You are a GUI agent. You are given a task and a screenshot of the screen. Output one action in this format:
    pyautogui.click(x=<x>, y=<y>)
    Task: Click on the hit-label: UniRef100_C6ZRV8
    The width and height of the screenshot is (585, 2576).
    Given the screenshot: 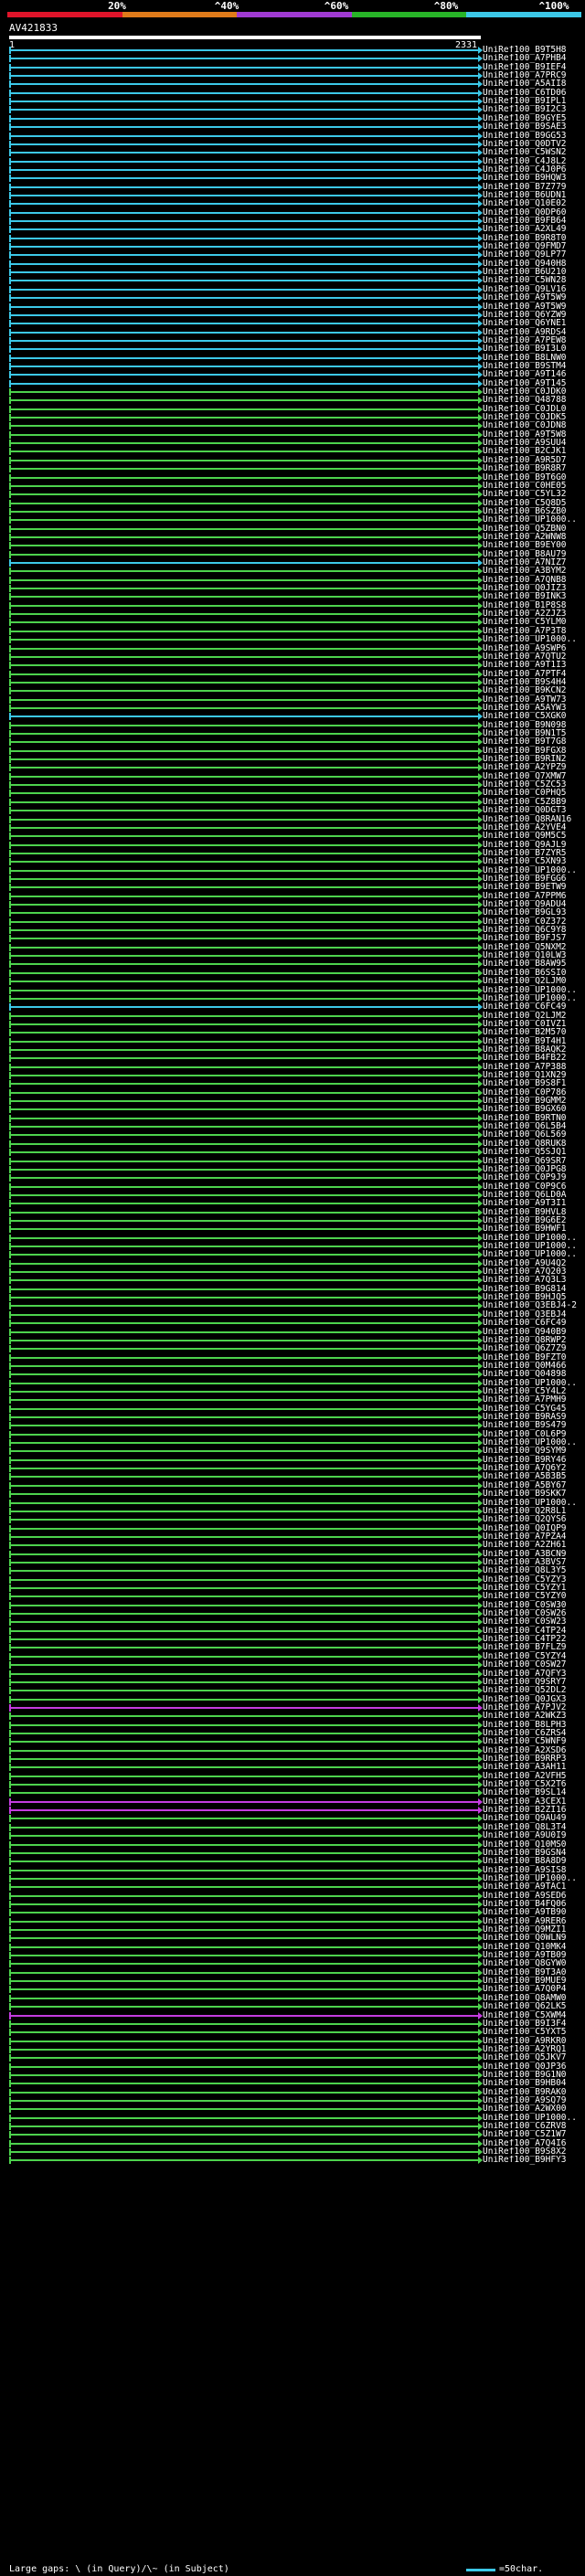 What is the action you would take?
    pyautogui.click(x=525, y=2127)
    